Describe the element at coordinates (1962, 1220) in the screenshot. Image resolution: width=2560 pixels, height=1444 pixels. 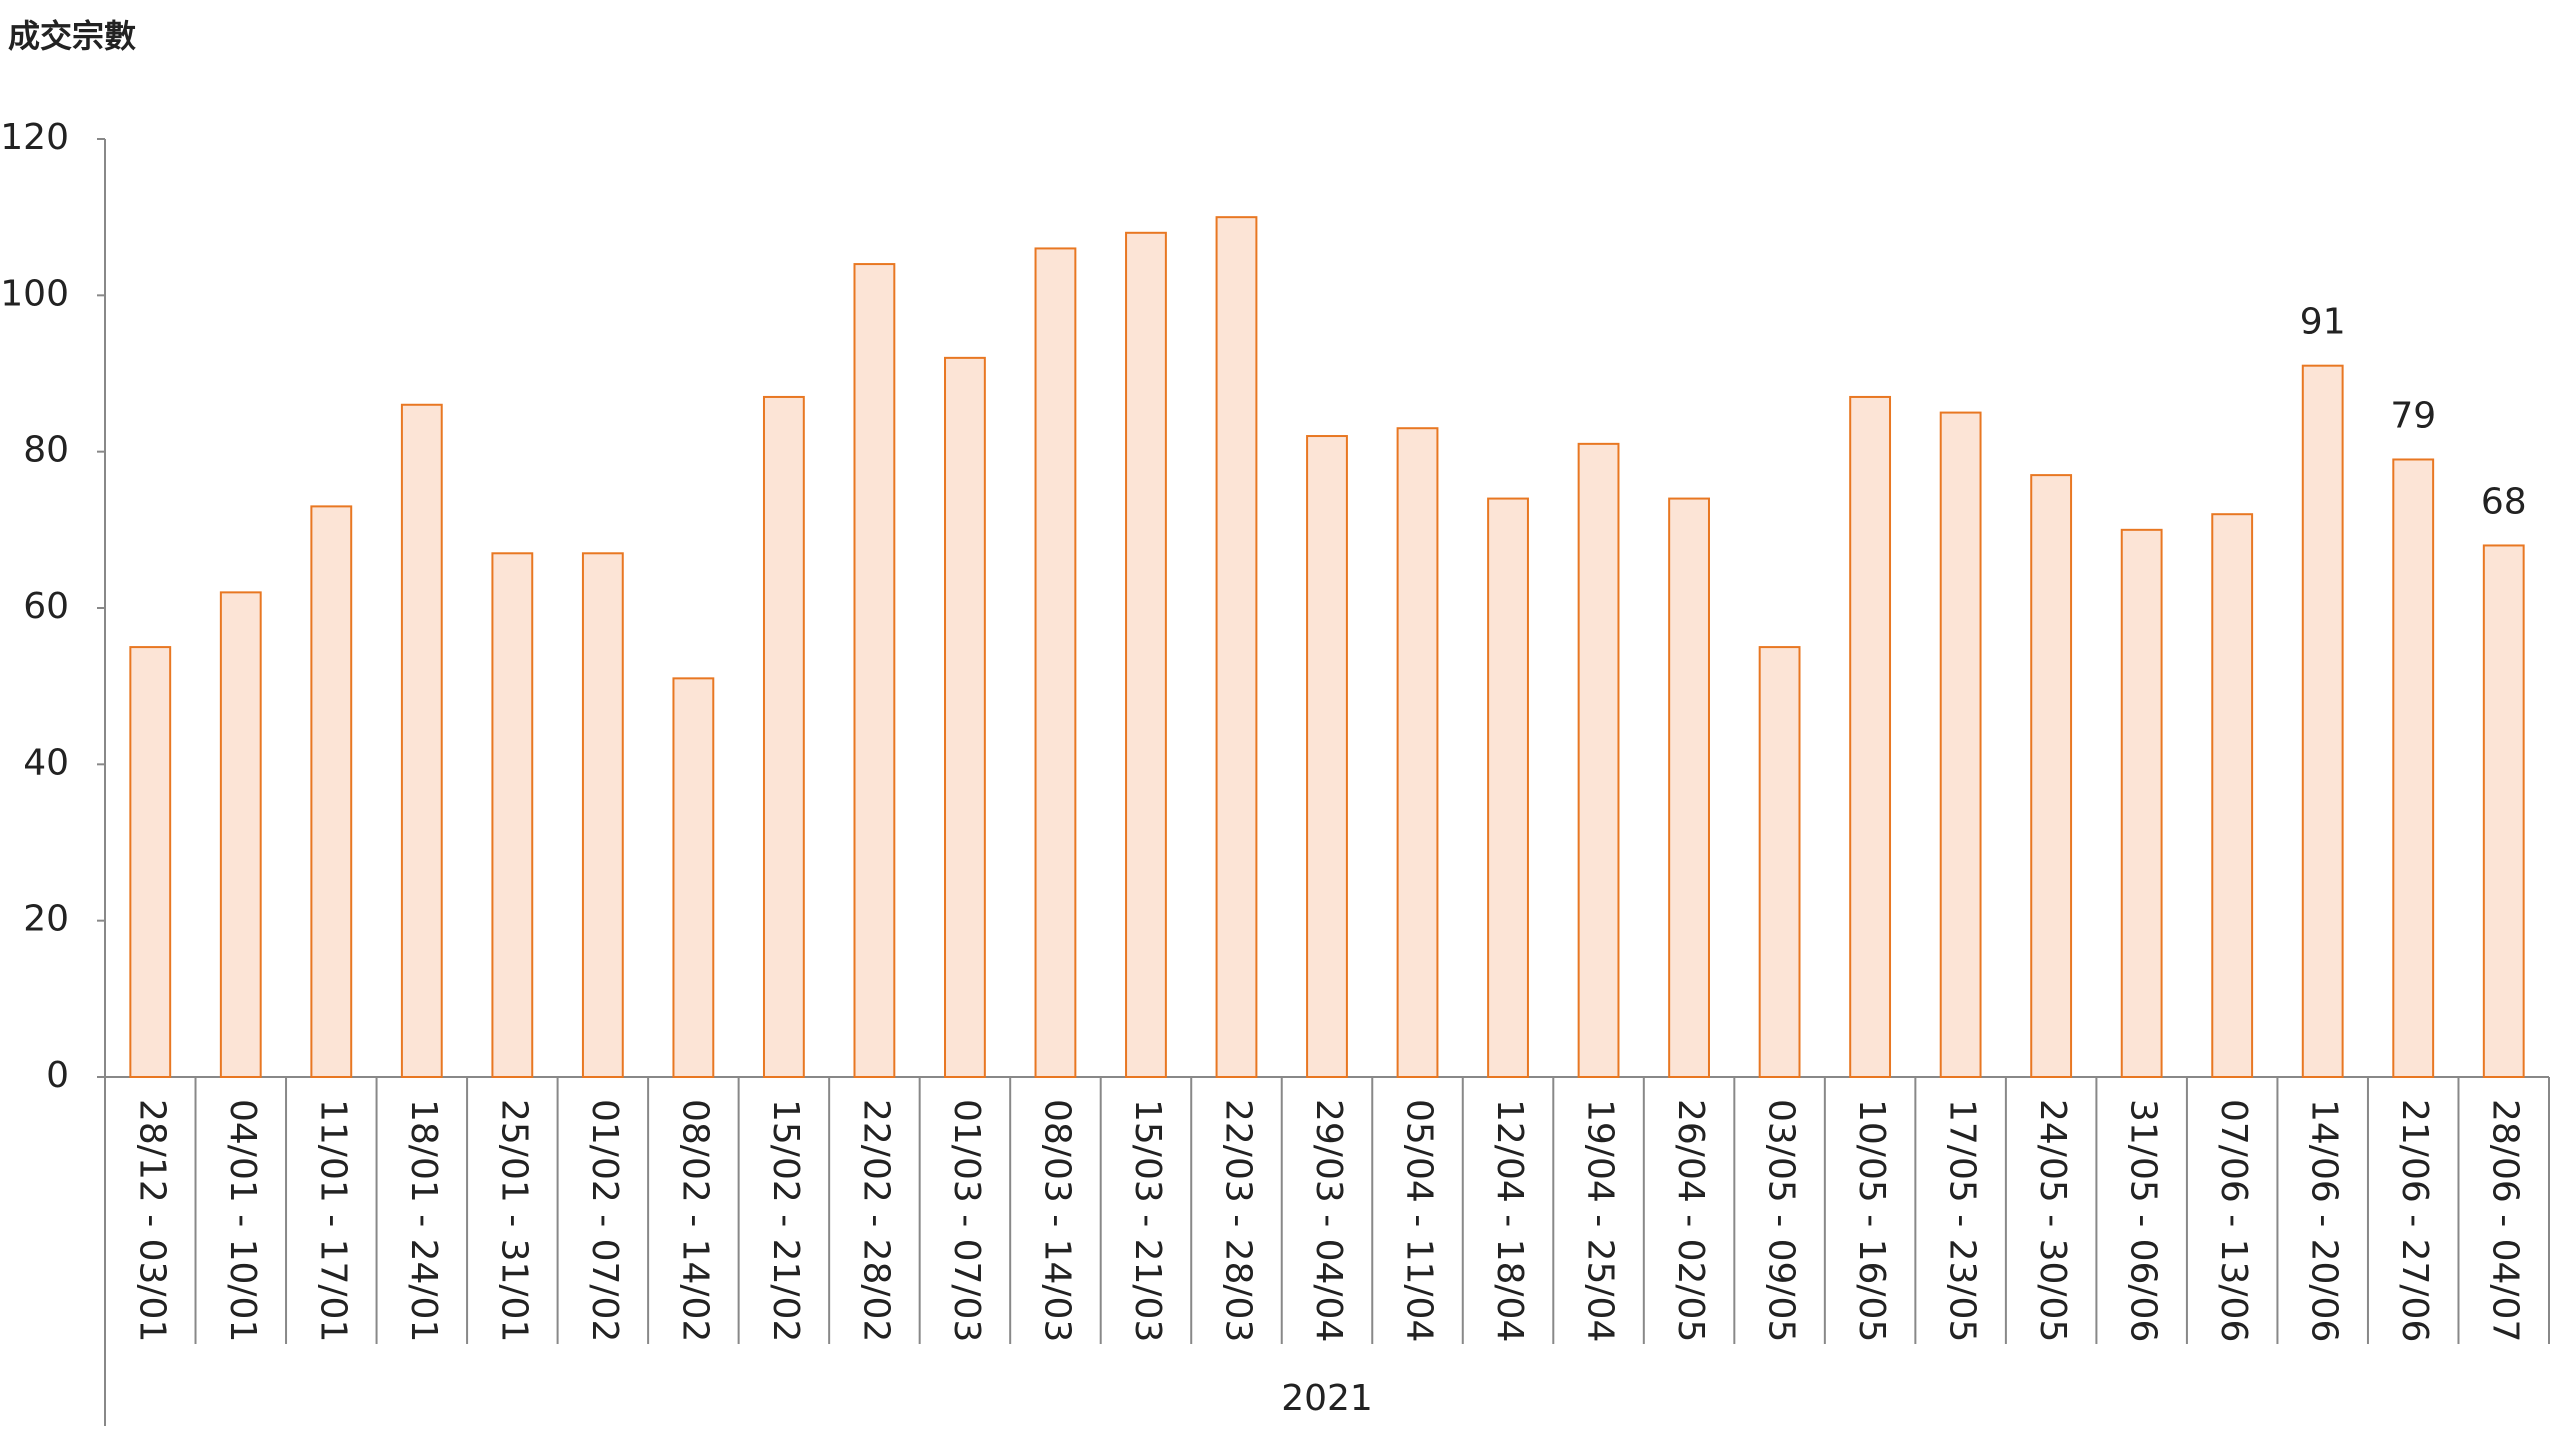
I see `x-tick-label: 17/05 - 23/05` at that location.